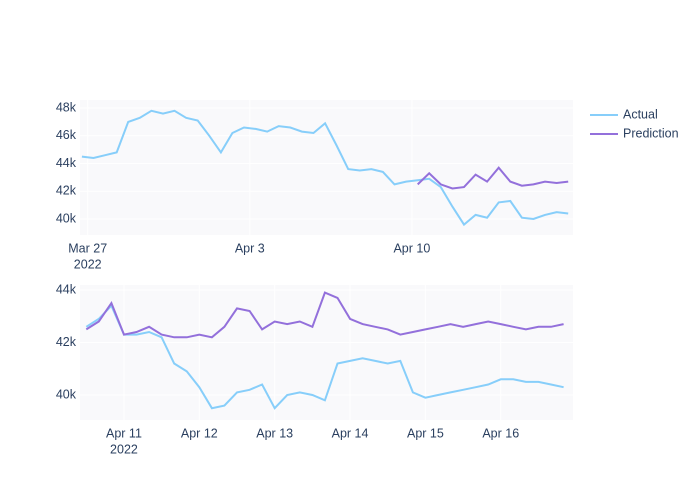 This screenshot has width=700, height=500. Describe the element at coordinates (199, 433) in the screenshot. I see `x-tick-label: Apr 12` at that location.